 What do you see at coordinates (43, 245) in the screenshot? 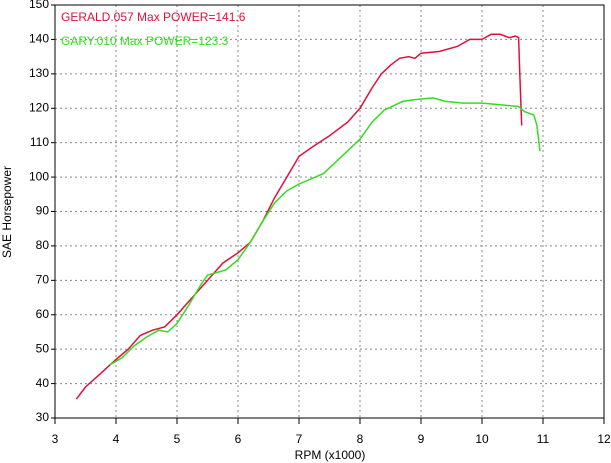
I see `y-tick-label: 80` at bounding box center [43, 245].